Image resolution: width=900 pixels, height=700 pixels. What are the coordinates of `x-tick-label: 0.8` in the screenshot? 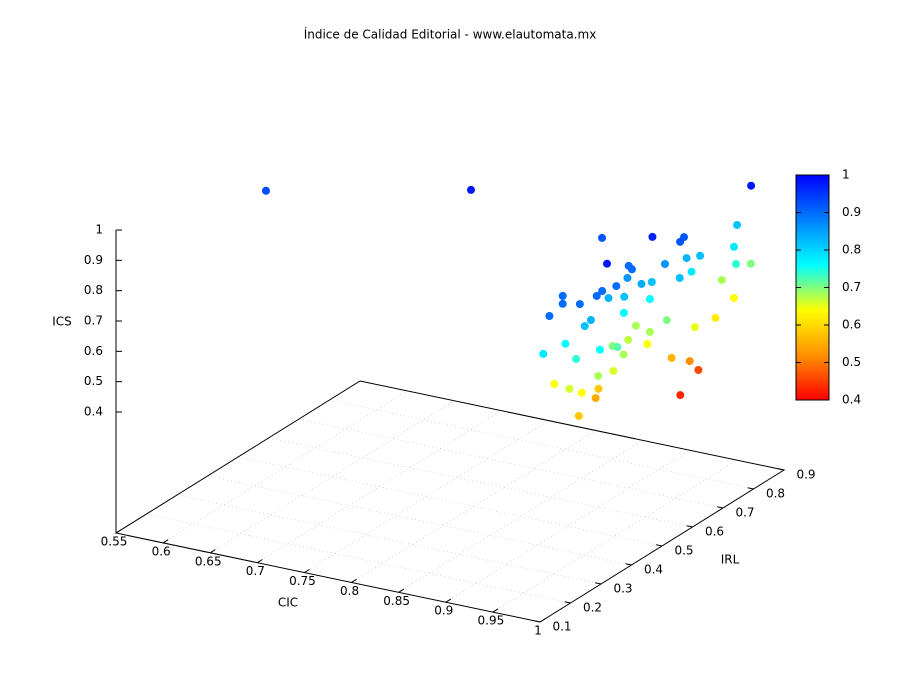 It's located at (349, 591).